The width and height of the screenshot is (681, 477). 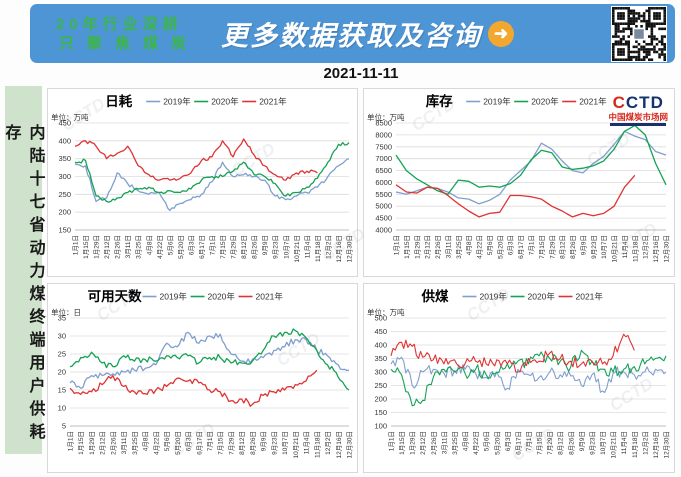 What do you see at coordinates (285, 443) in the screenshot?
I see `svg-text: 10月7日` at bounding box center [285, 443].